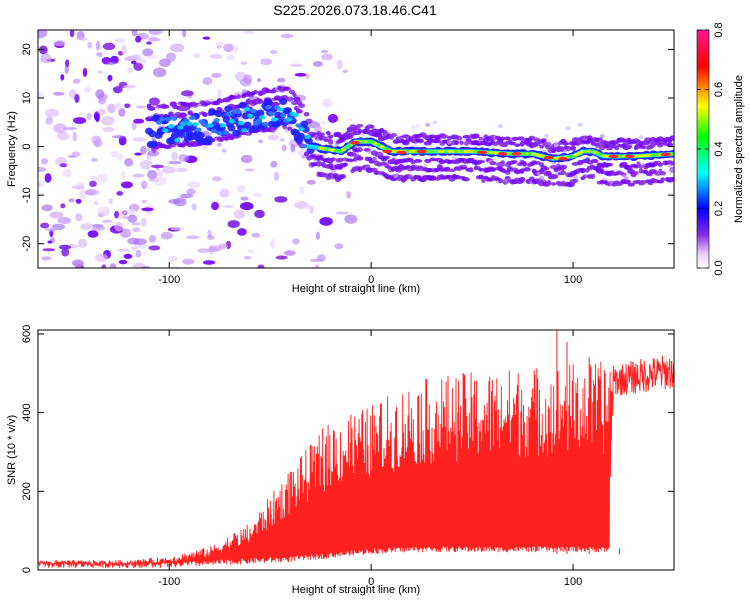 The image size is (750, 605). What do you see at coordinates (573, 582) in the screenshot?
I see `x-tick-label: 100` at bounding box center [573, 582].